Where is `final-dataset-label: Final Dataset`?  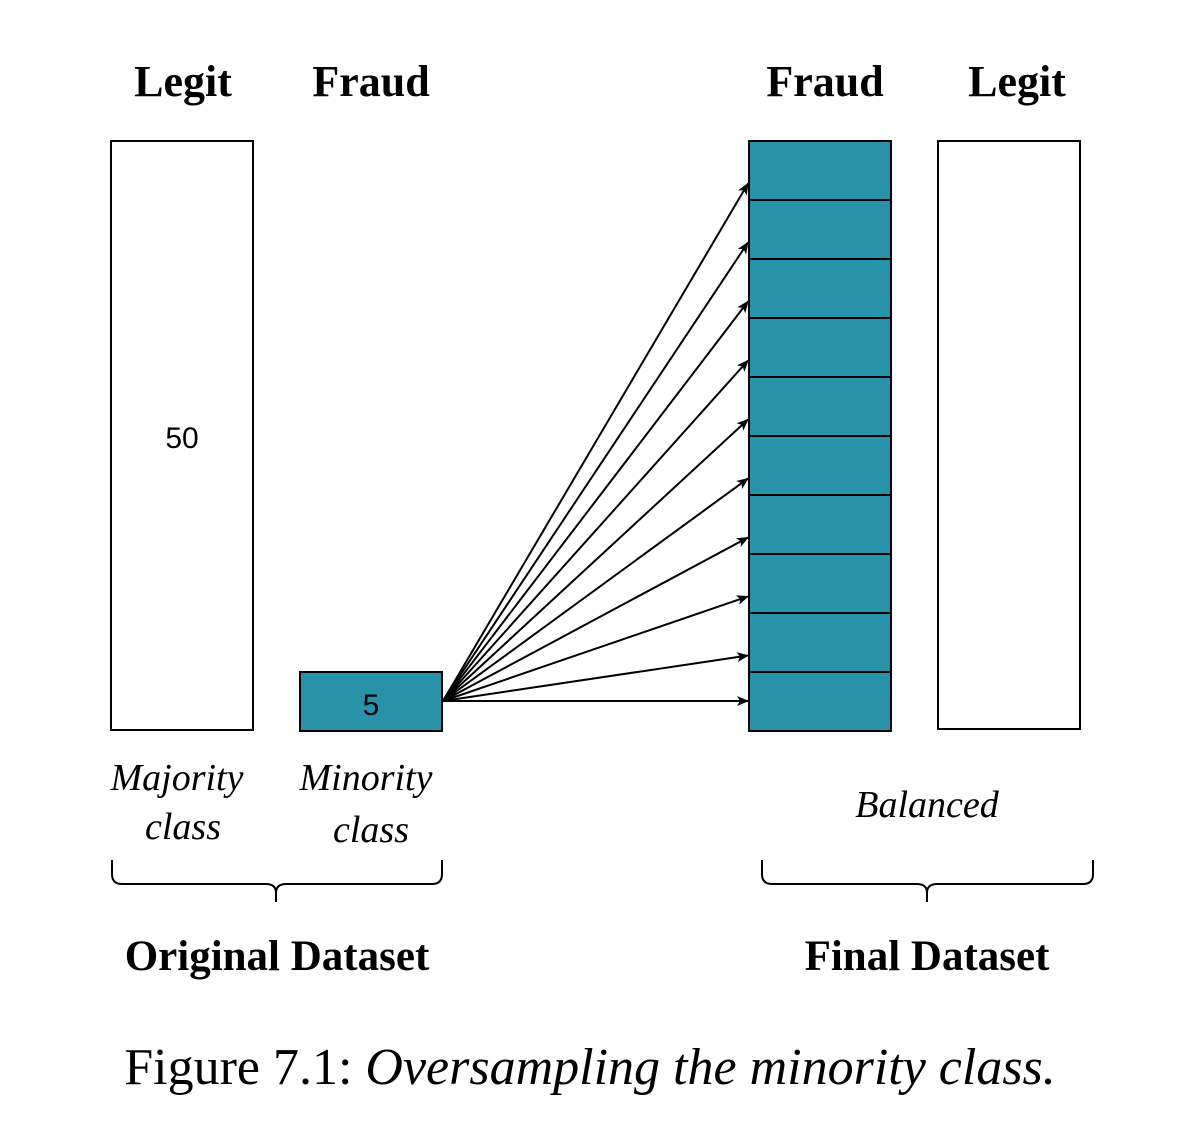
final-dataset-label: Final Dataset is located at coordinates (928, 956).